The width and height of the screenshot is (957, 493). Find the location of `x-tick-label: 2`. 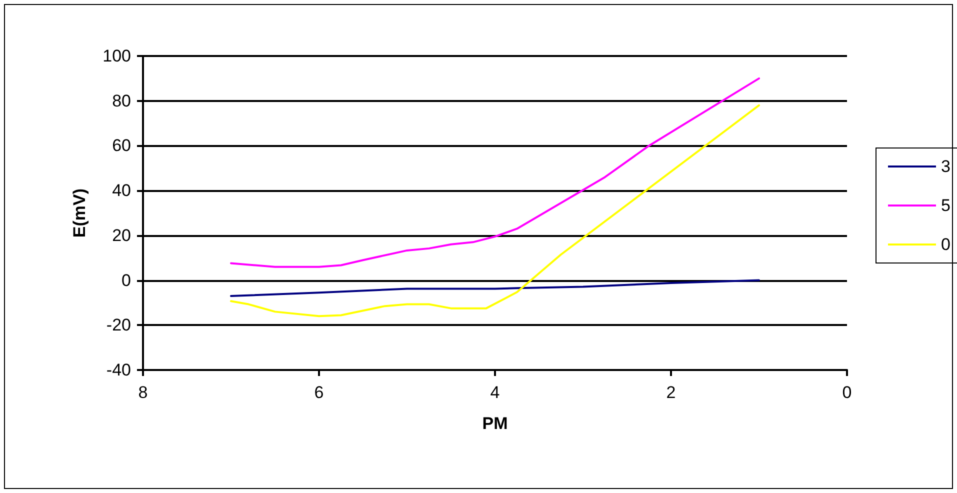

x-tick-label: 2 is located at coordinates (671, 392).